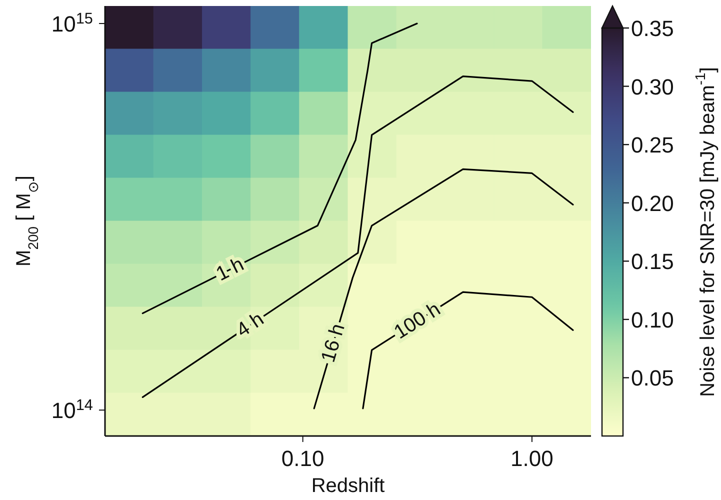 Image resolution: width=721 pixels, height=500 pixels. What do you see at coordinates (348, 486) in the screenshot?
I see `x-axis-title: Redshift` at bounding box center [348, 486].